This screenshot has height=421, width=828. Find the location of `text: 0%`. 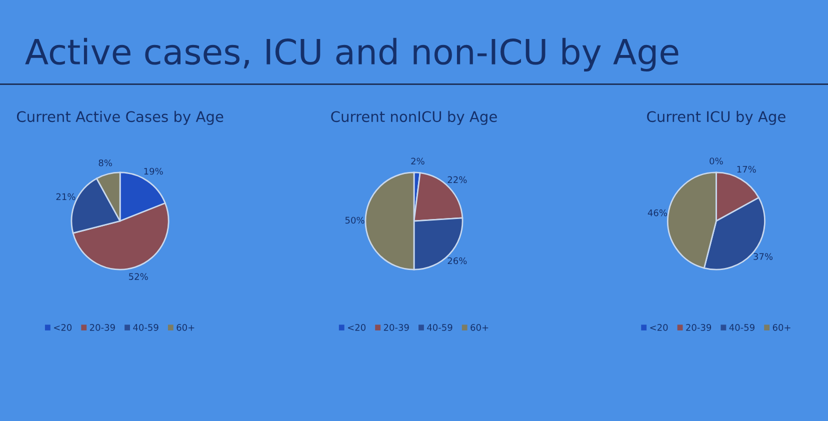

text: 0% is located at coordinates (716, 161).